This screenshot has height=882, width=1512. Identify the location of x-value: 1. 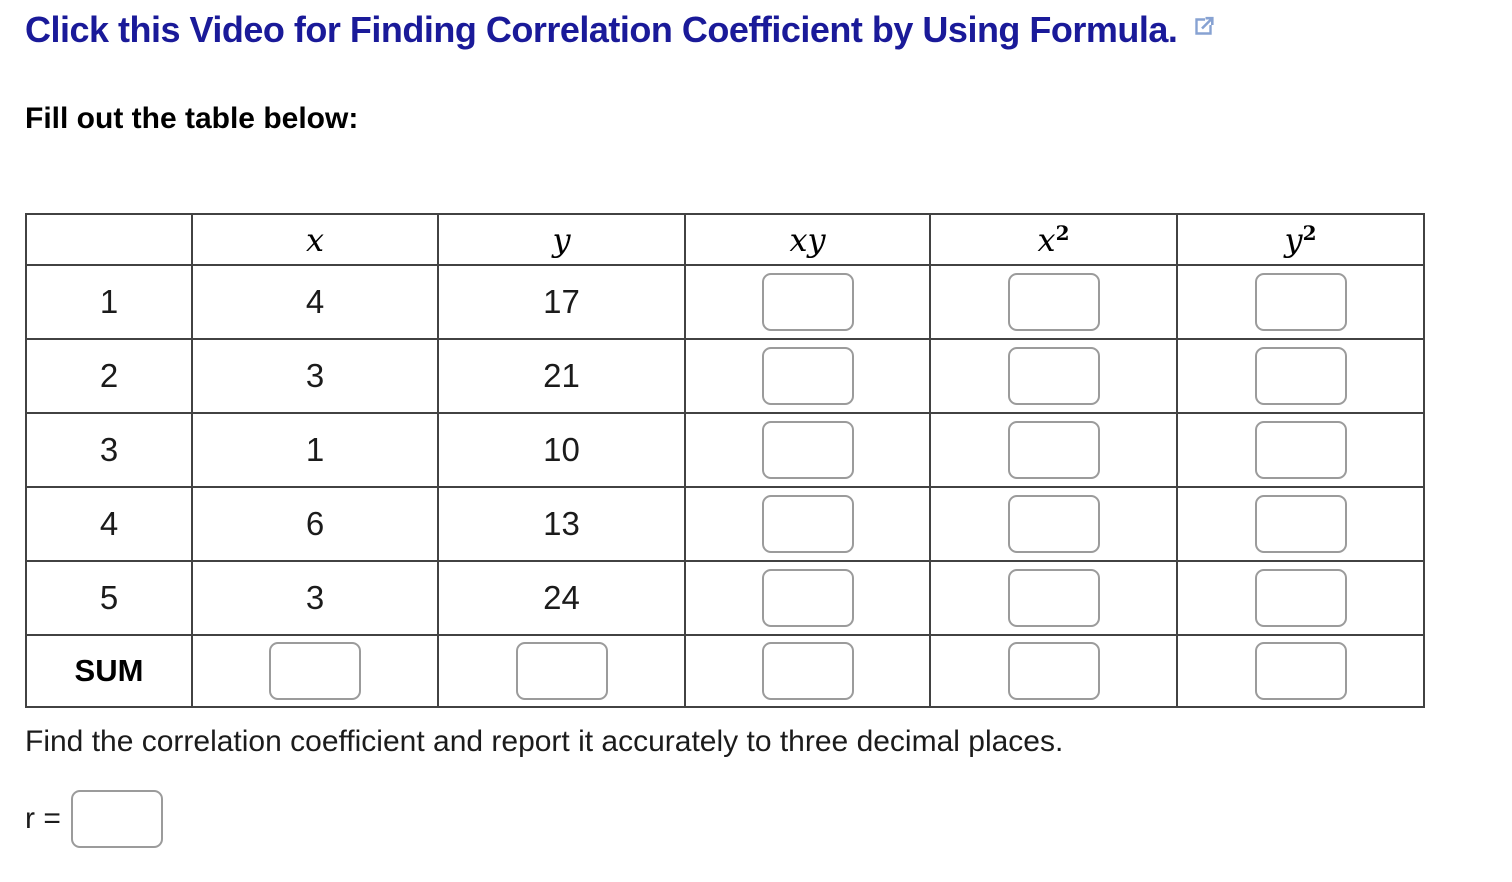
(315, 450).